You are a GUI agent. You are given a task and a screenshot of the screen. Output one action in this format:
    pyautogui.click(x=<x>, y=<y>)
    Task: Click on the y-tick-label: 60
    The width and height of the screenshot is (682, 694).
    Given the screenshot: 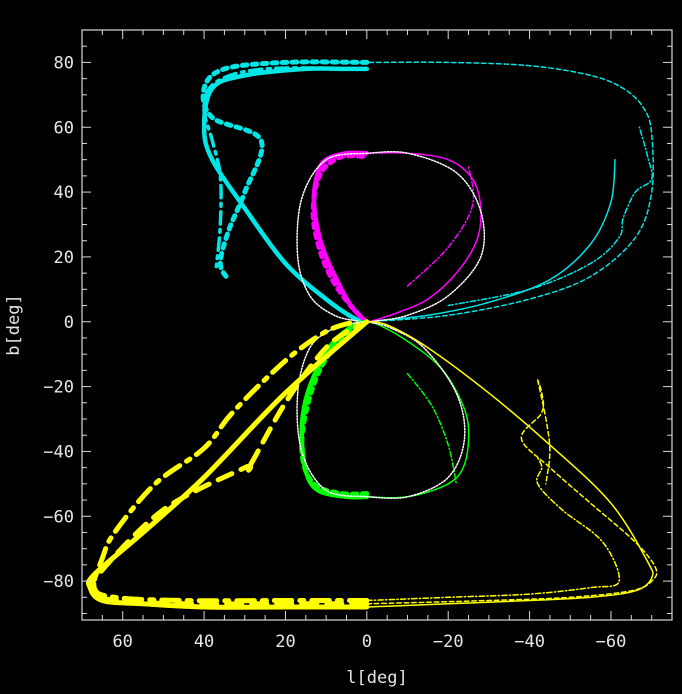 What is the action you would take?
    pyautogui.click(x=64, y=128)
    